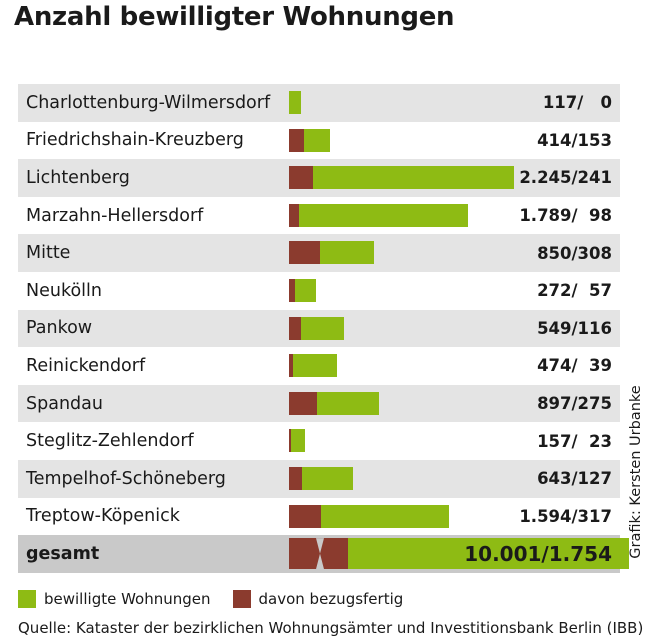 The image size is (650, 642). I want to click on category-label: Tempelhof-Schöneberg, so click(126, 478).